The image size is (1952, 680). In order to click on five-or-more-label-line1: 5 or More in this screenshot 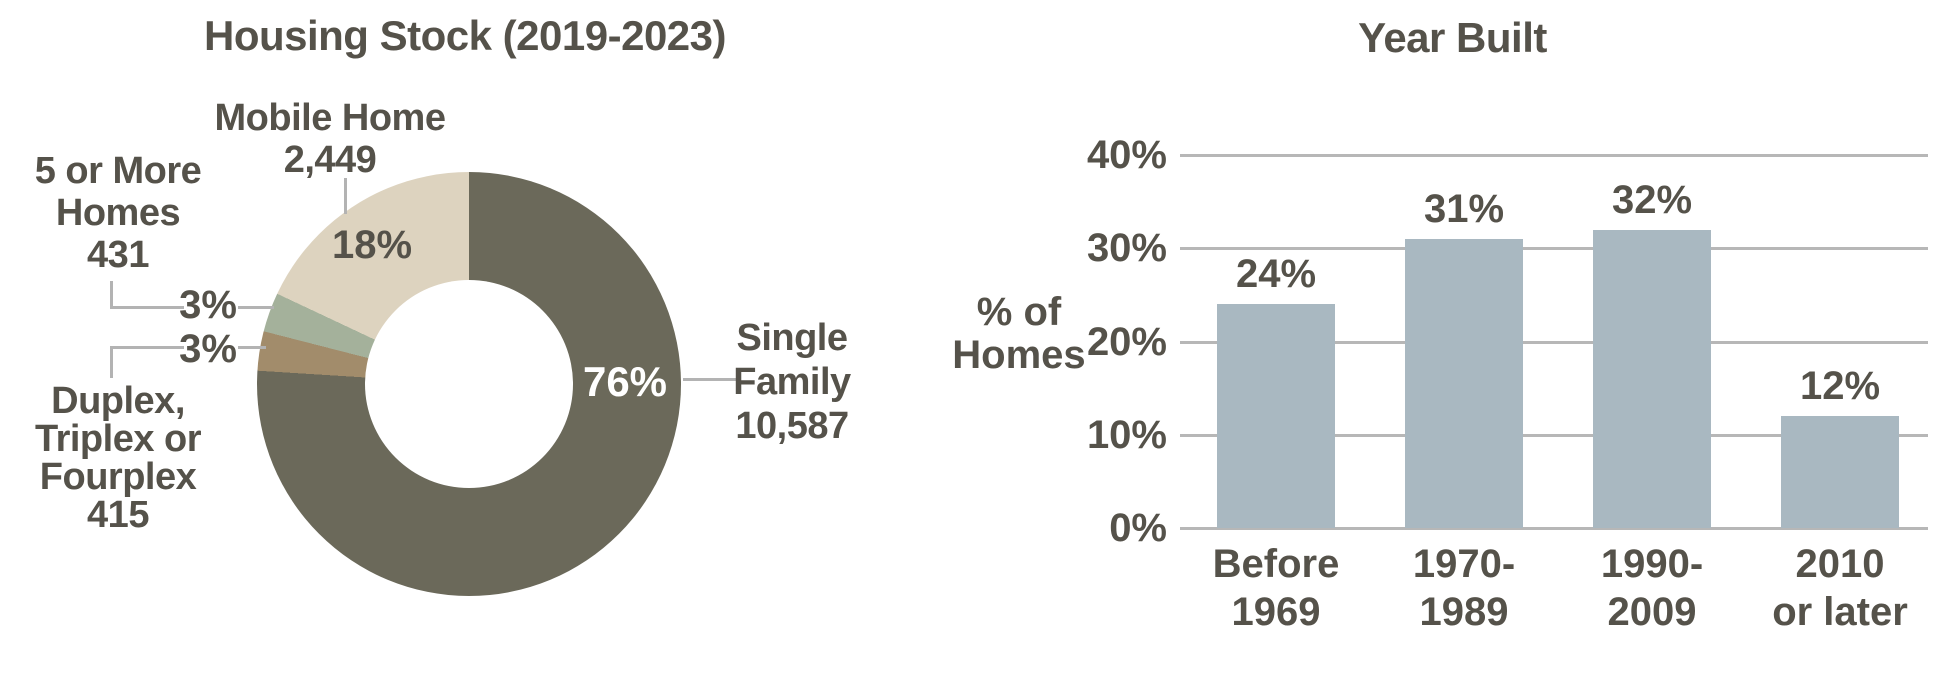, I will do `click(118, 171)`.